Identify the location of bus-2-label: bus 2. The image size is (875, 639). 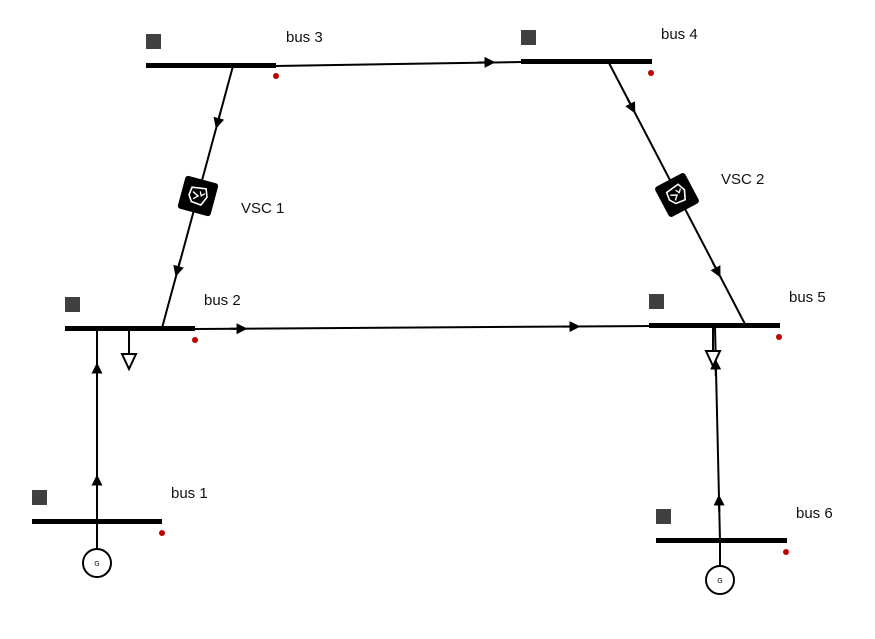
(222, 300).